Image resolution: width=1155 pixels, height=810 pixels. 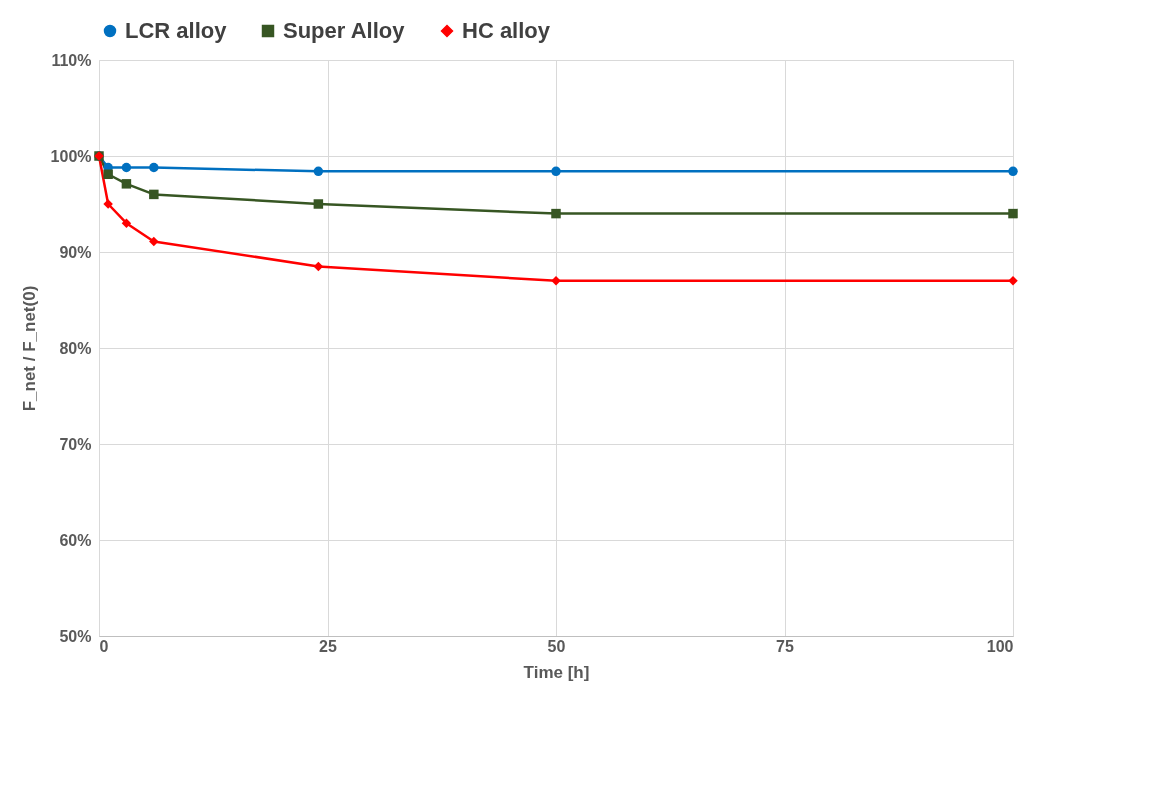 I want to click on y-axis-title: F_net / F_net(0), so click(x=29, y=348).